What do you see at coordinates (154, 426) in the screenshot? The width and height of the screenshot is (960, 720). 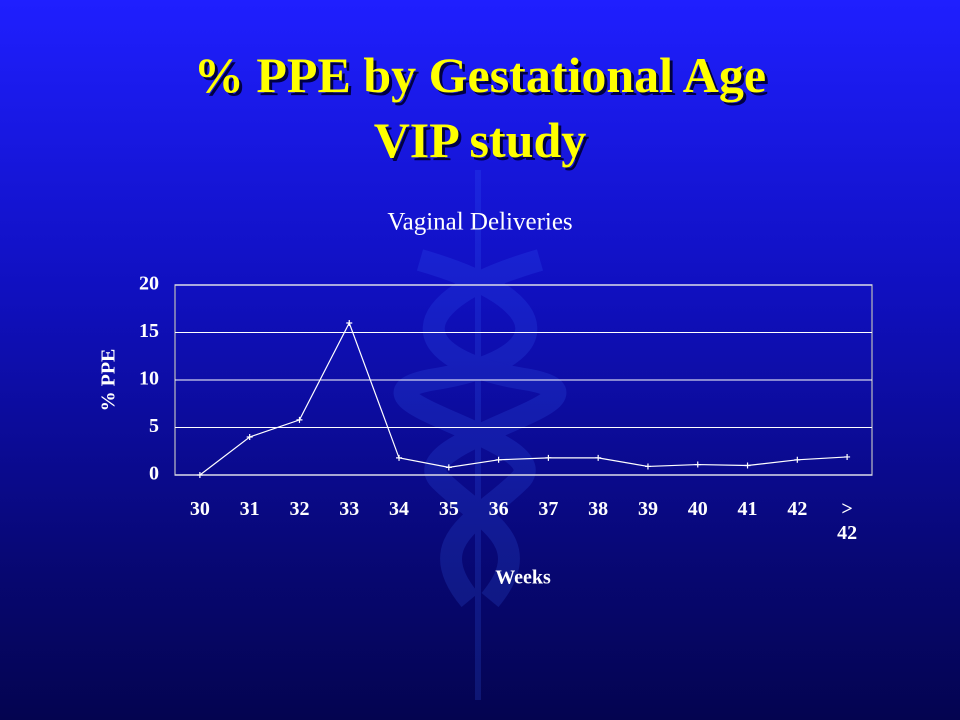 I see `y-tick-label: 5` at bounding box center [154, 426].